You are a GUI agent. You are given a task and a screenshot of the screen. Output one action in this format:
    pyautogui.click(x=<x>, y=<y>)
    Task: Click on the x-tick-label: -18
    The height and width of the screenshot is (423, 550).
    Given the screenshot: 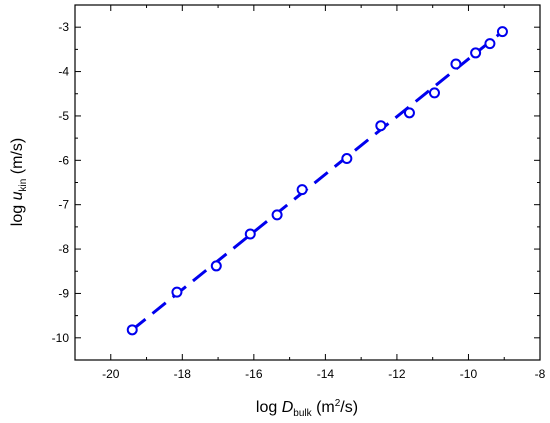 What is the action you would take?
    pyautogui.click(x=183, y=374)
    